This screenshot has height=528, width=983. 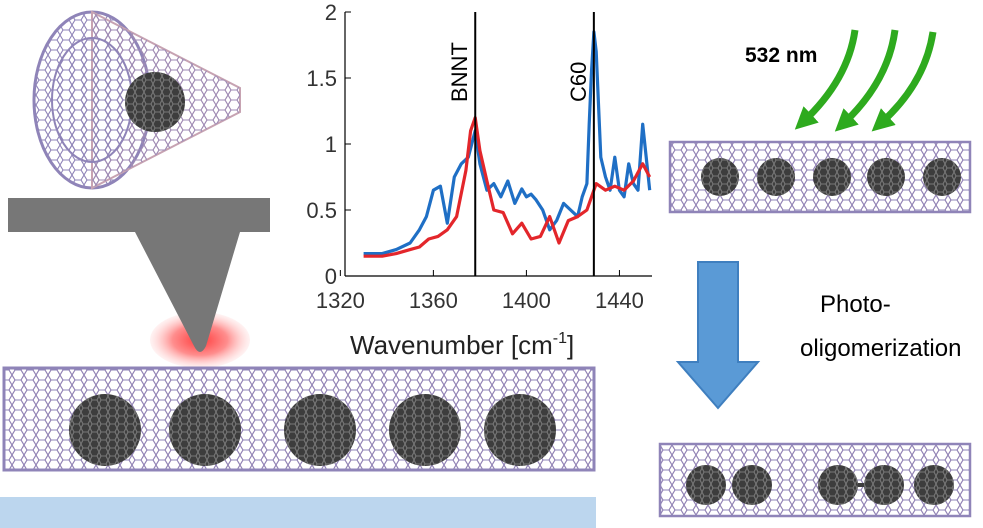 What do you see at coordinates (526, 300) in the screenshot?
I see `x-tick-label: 1400` at bounding box center [526, 300].